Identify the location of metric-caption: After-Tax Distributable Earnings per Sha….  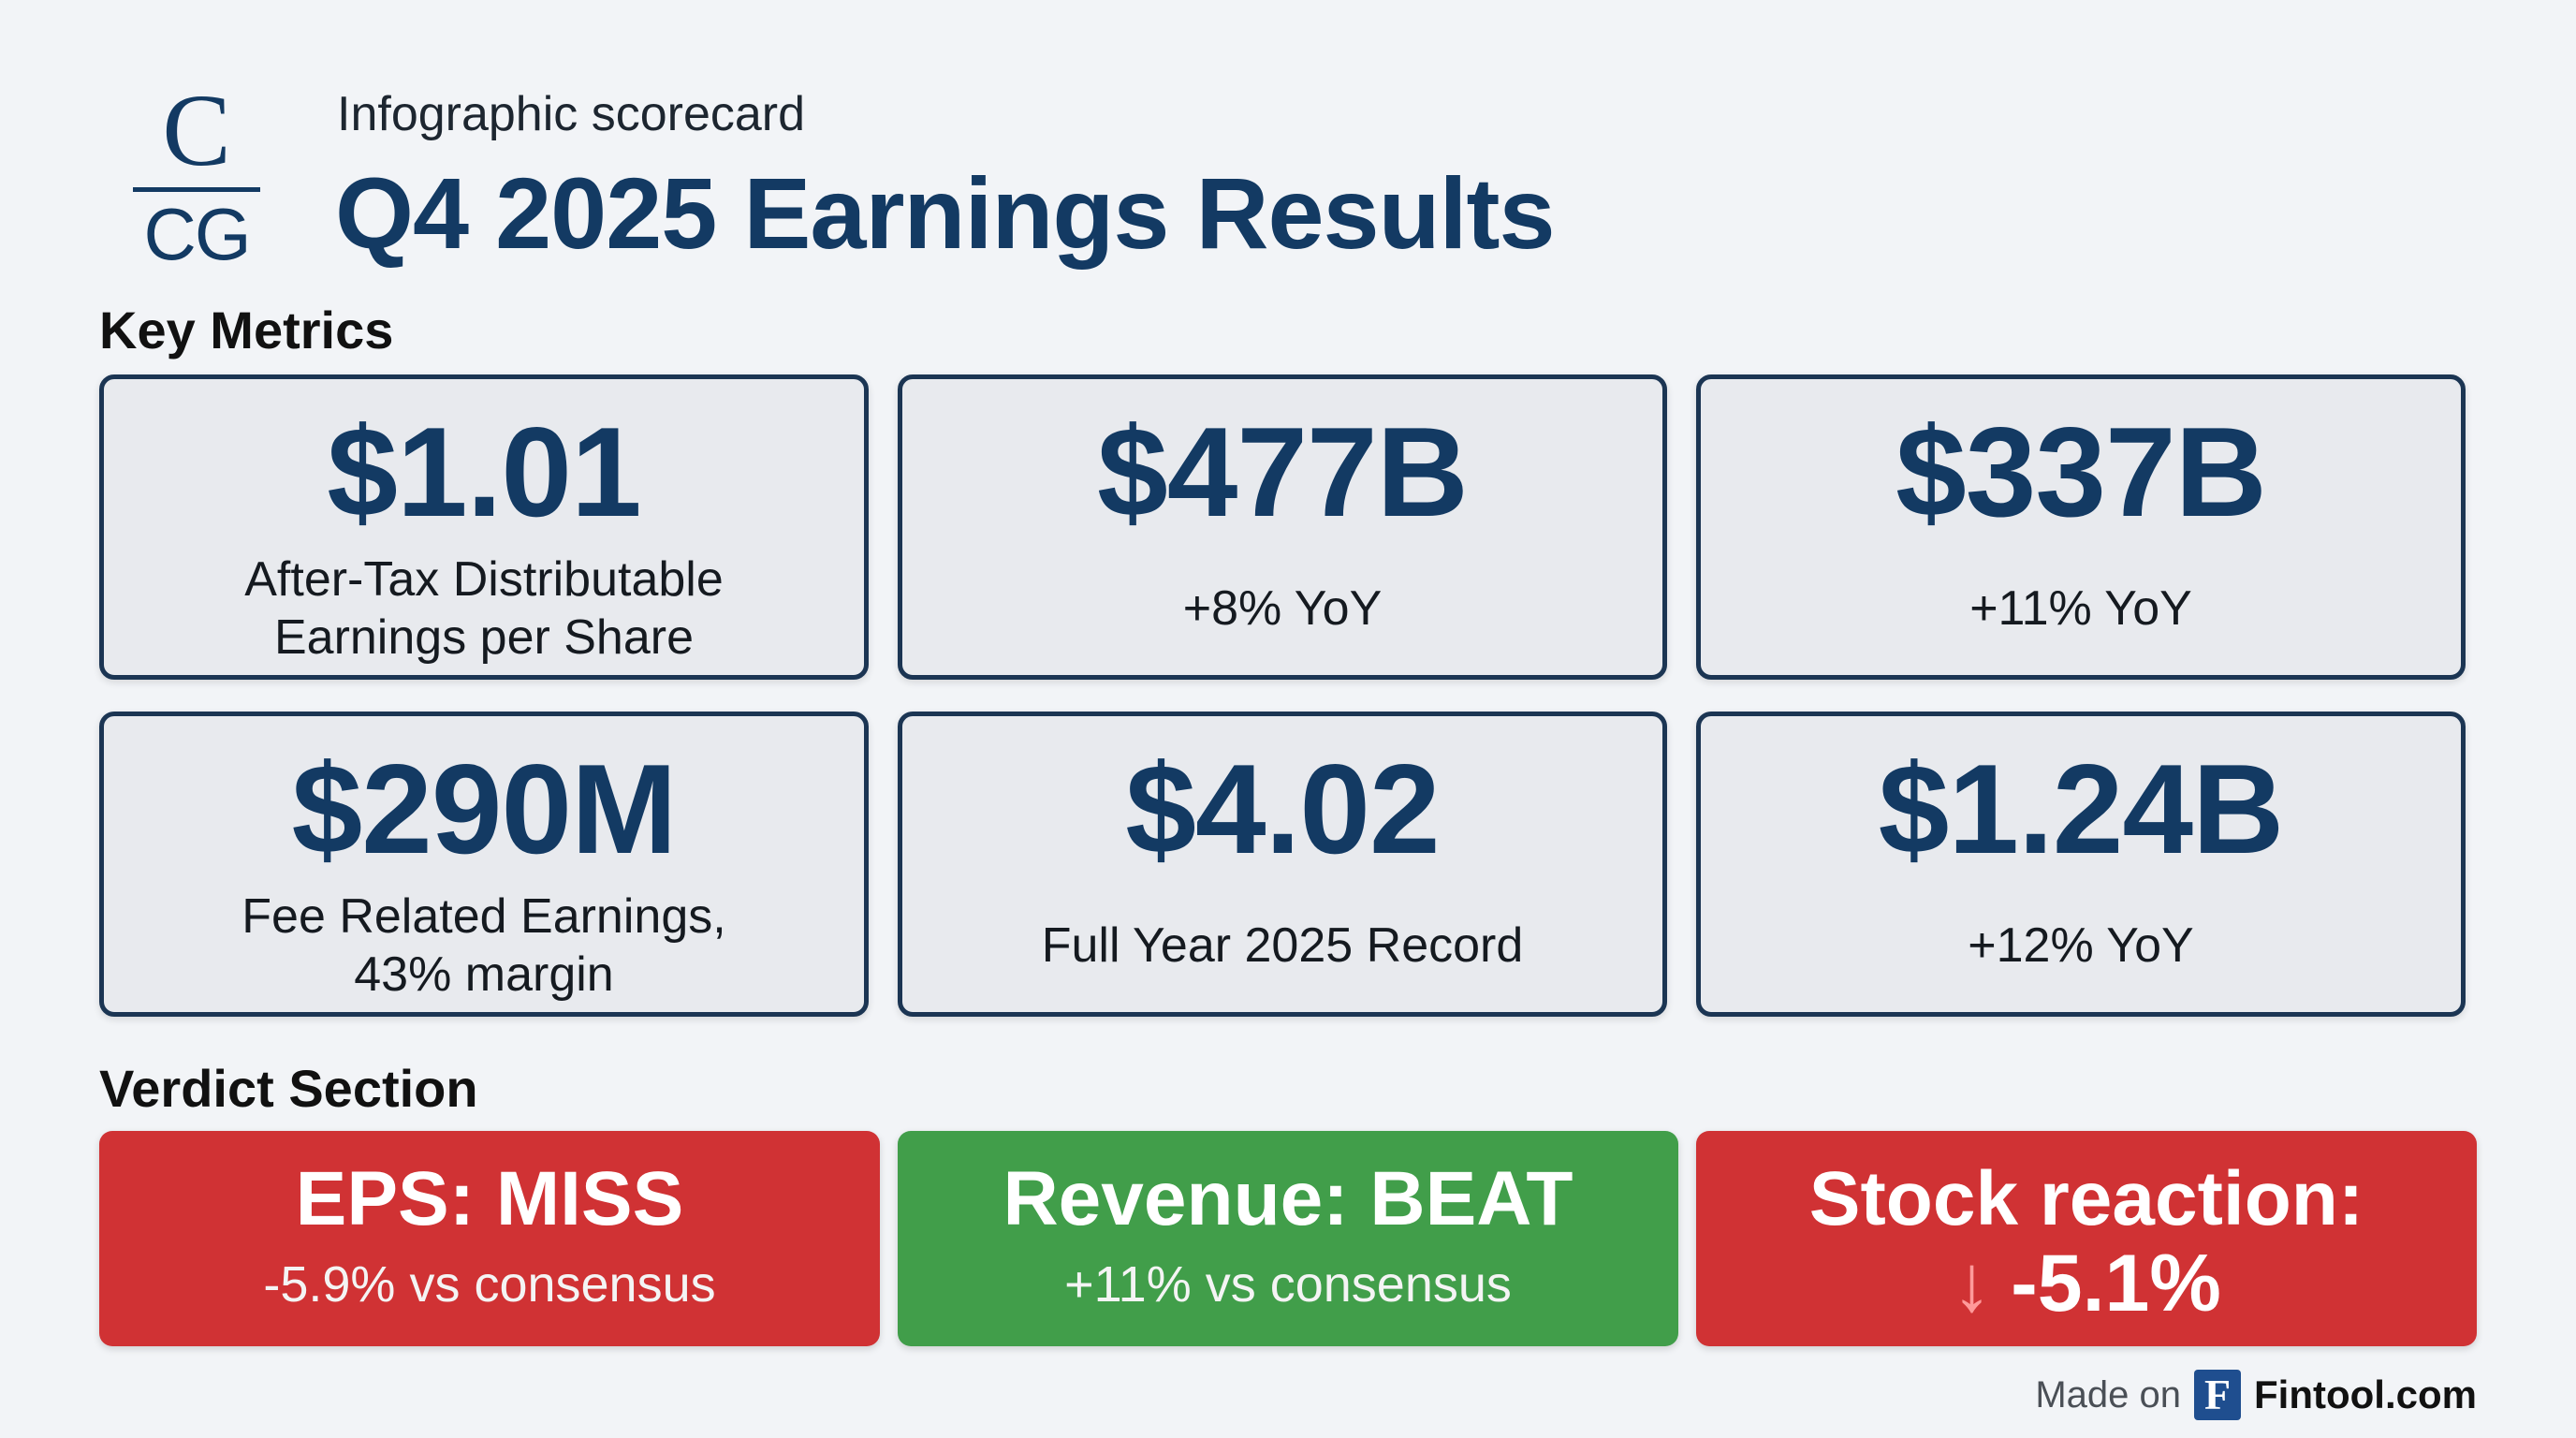
(484, 608).